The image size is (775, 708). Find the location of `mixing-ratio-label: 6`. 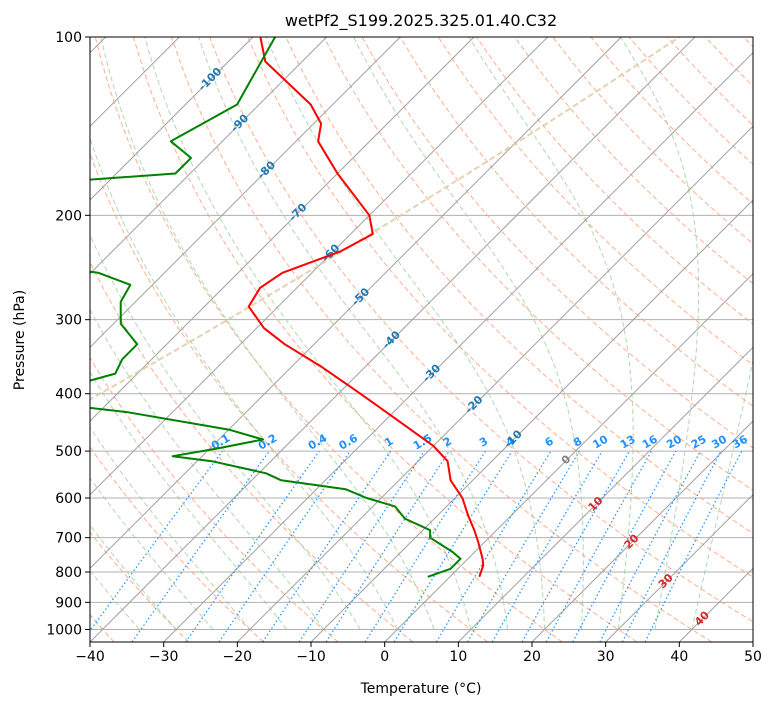

mixing-ratio-label: 6 is located at coordinates (549, 441).